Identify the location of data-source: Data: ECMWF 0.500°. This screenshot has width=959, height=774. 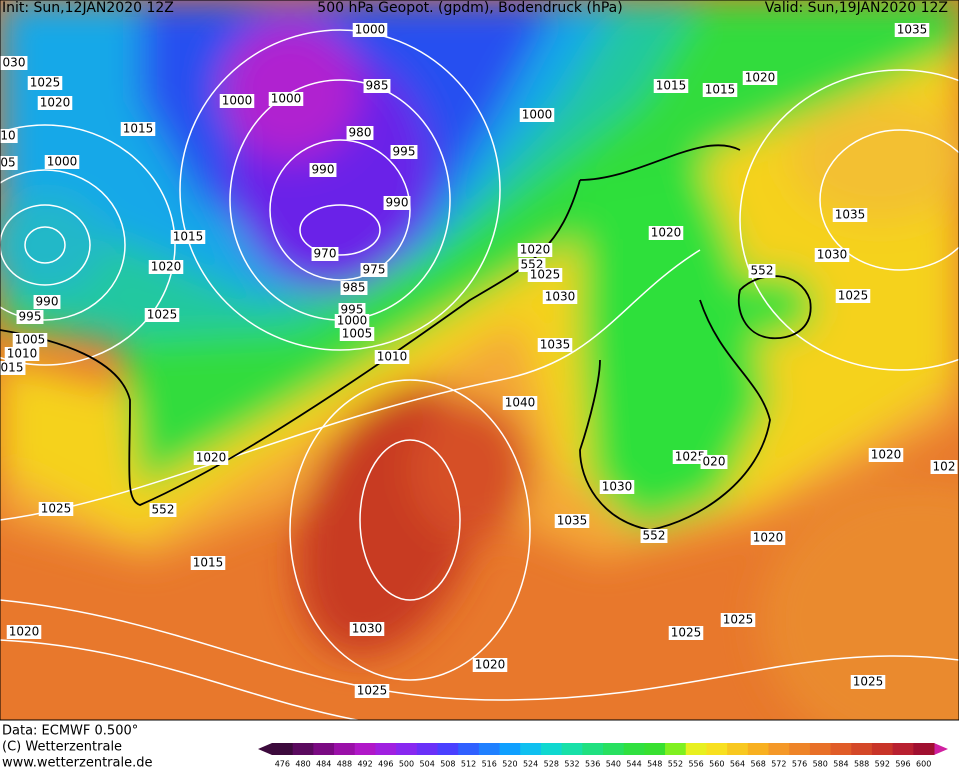
(70, 731).